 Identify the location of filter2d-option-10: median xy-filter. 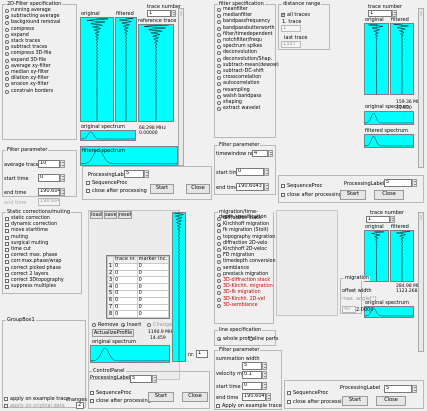
(32, 73).